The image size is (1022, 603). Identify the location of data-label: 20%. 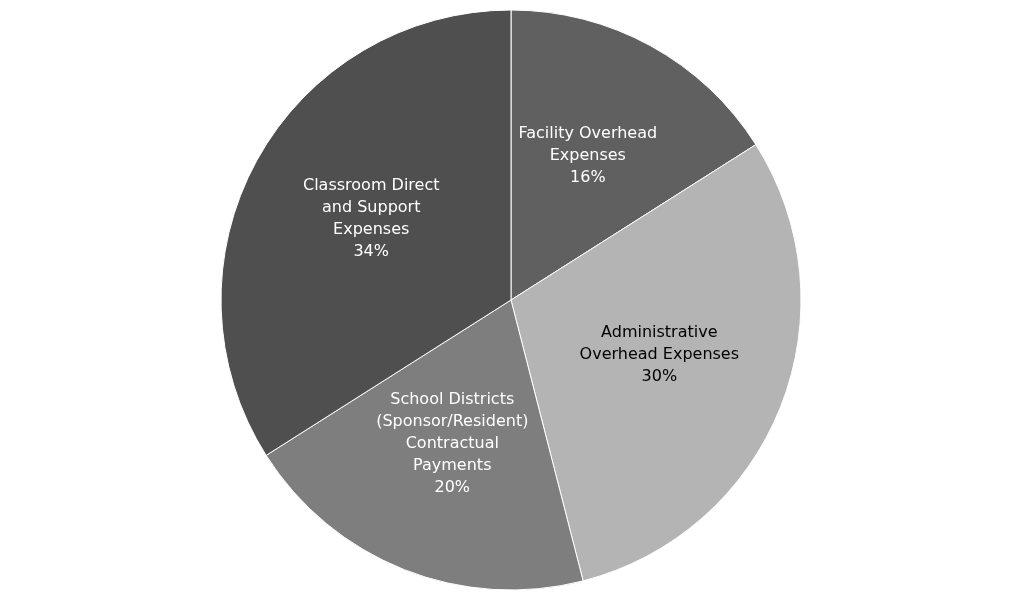
(452, 487).